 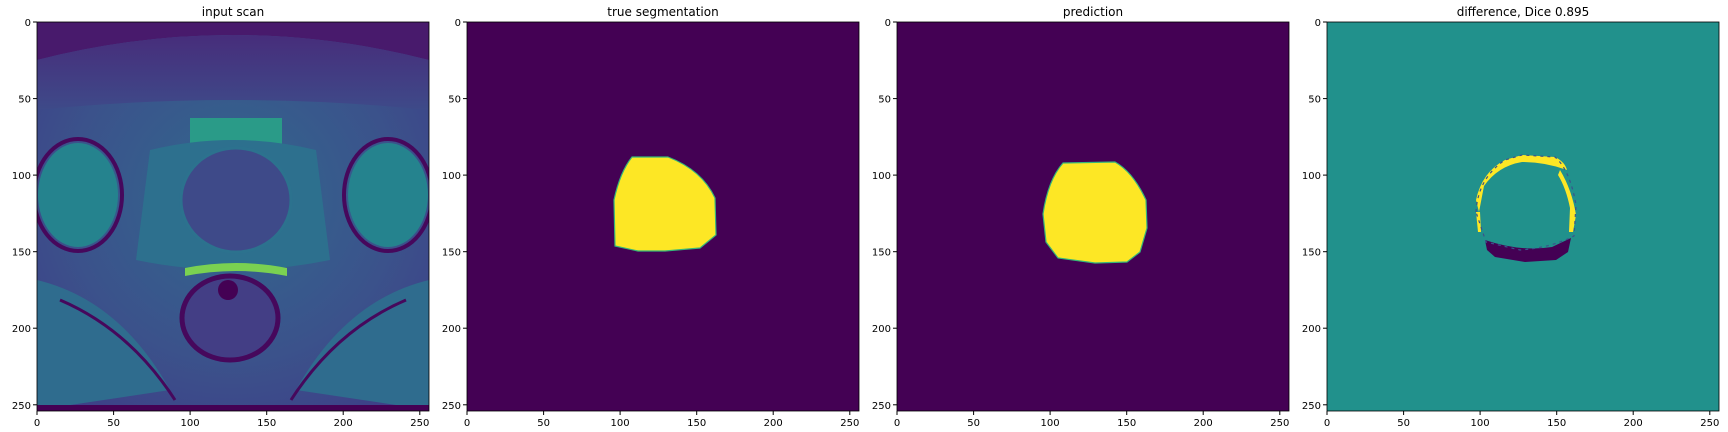 What do you see at coordinates (662, 12) in the screenshot?
I see `panel-title-true-segmentation: true segmentation` at bounding box center [662, 12].